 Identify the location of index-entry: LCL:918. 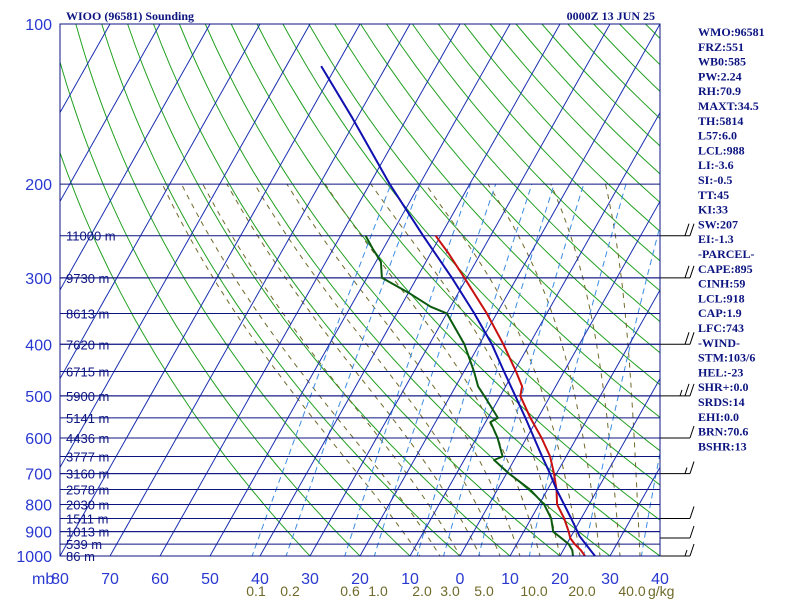
(721, 298).